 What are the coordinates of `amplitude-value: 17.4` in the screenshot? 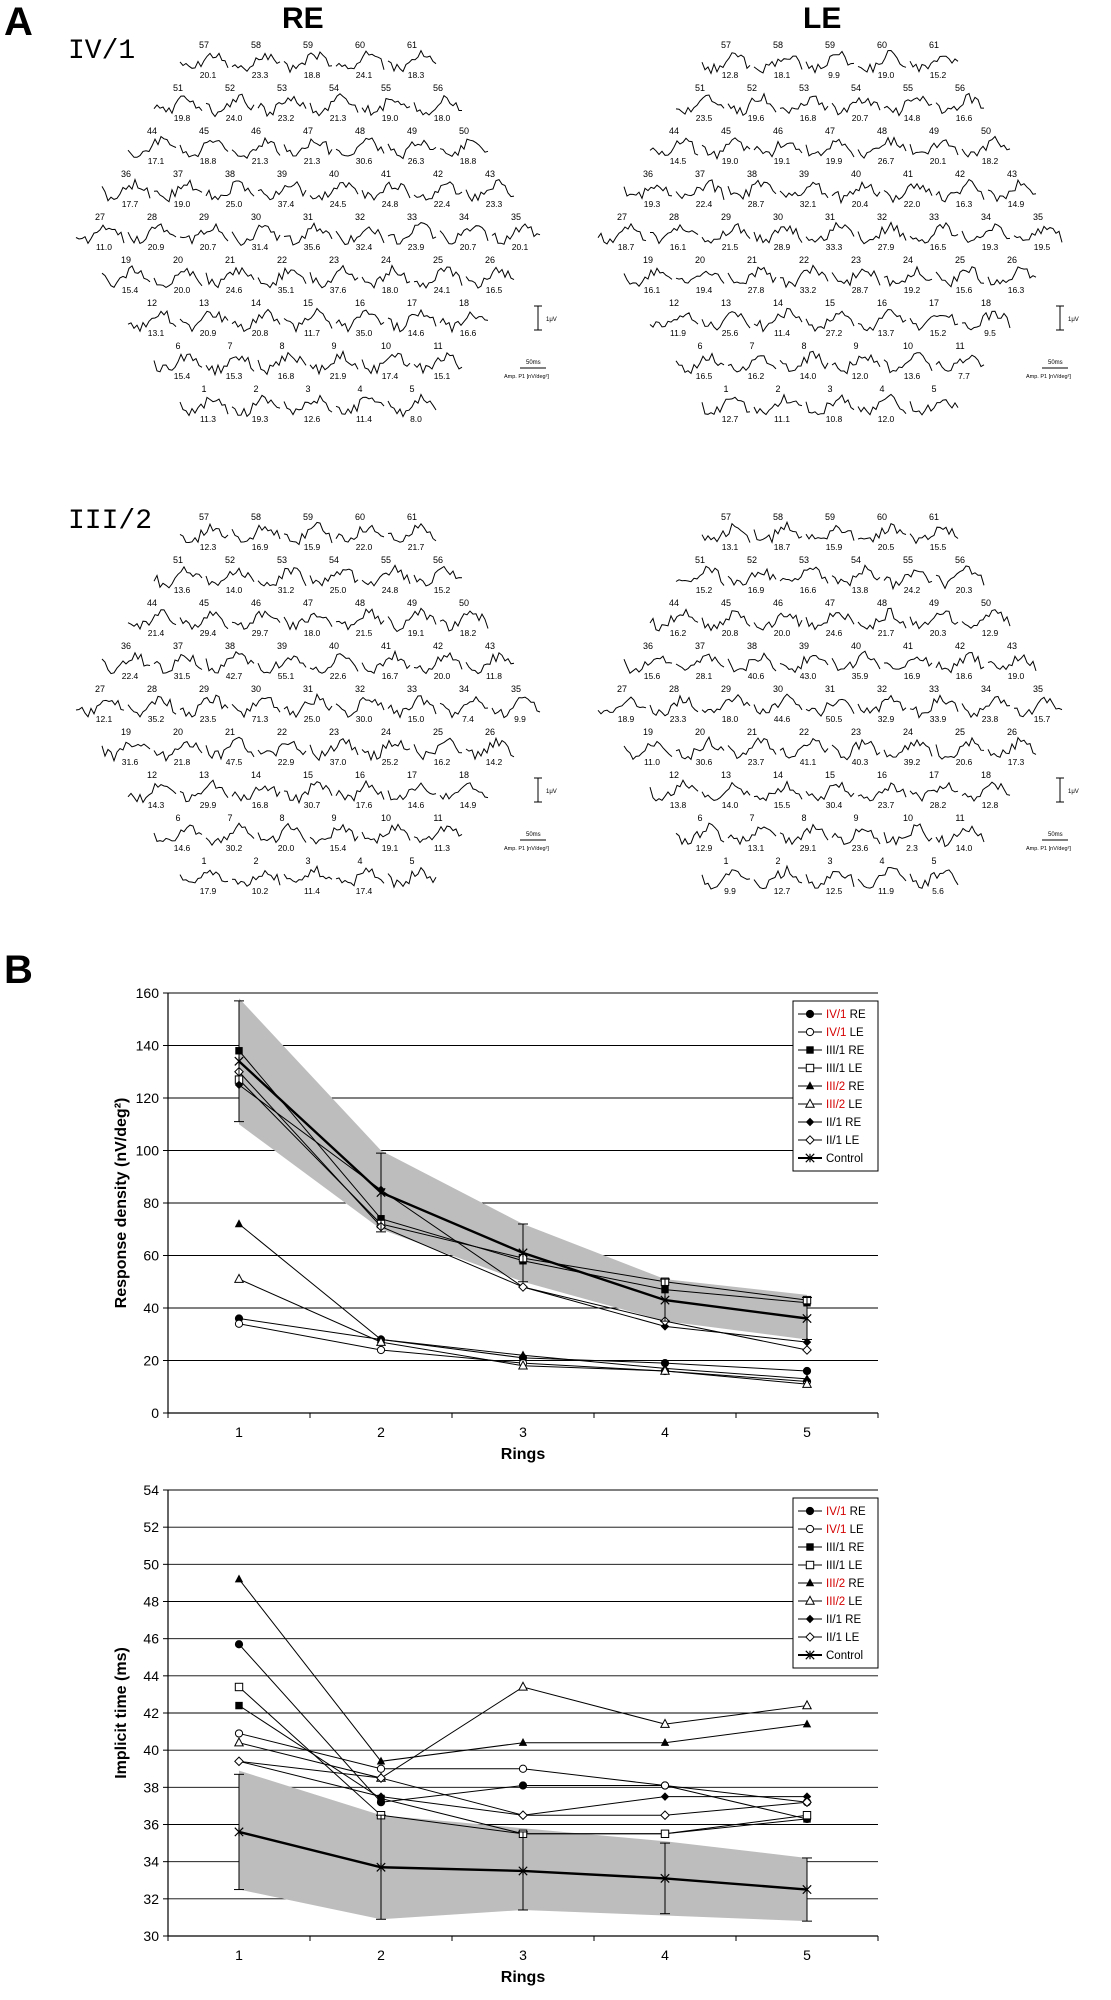 It's located at (364, 891).